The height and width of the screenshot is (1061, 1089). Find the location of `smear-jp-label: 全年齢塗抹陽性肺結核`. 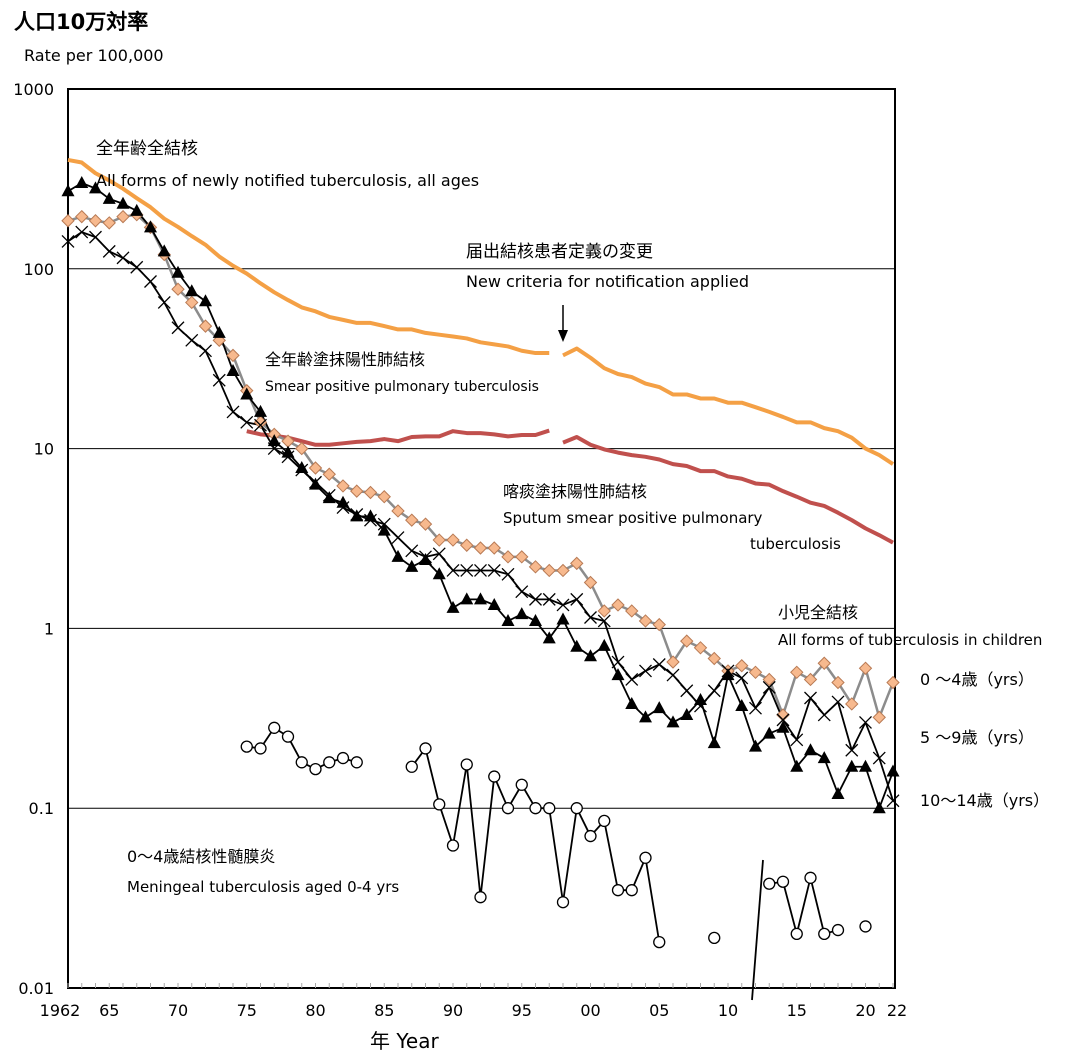

smear-jp-label: 全年齢塗抹陽性肺結核 is located at coordinates (345, 359).